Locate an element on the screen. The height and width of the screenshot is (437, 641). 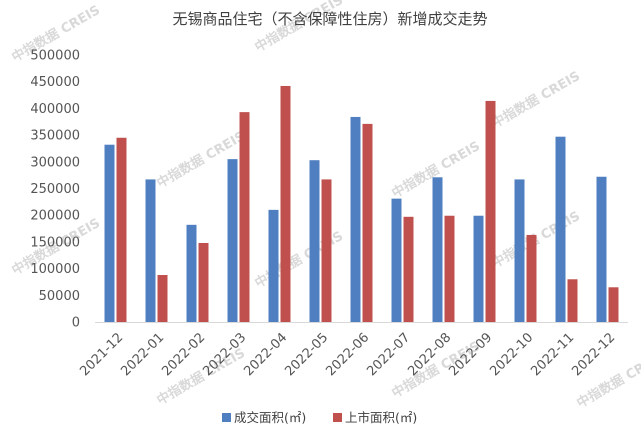
y-tick-label: 0 is located at coordinates (76, 323).